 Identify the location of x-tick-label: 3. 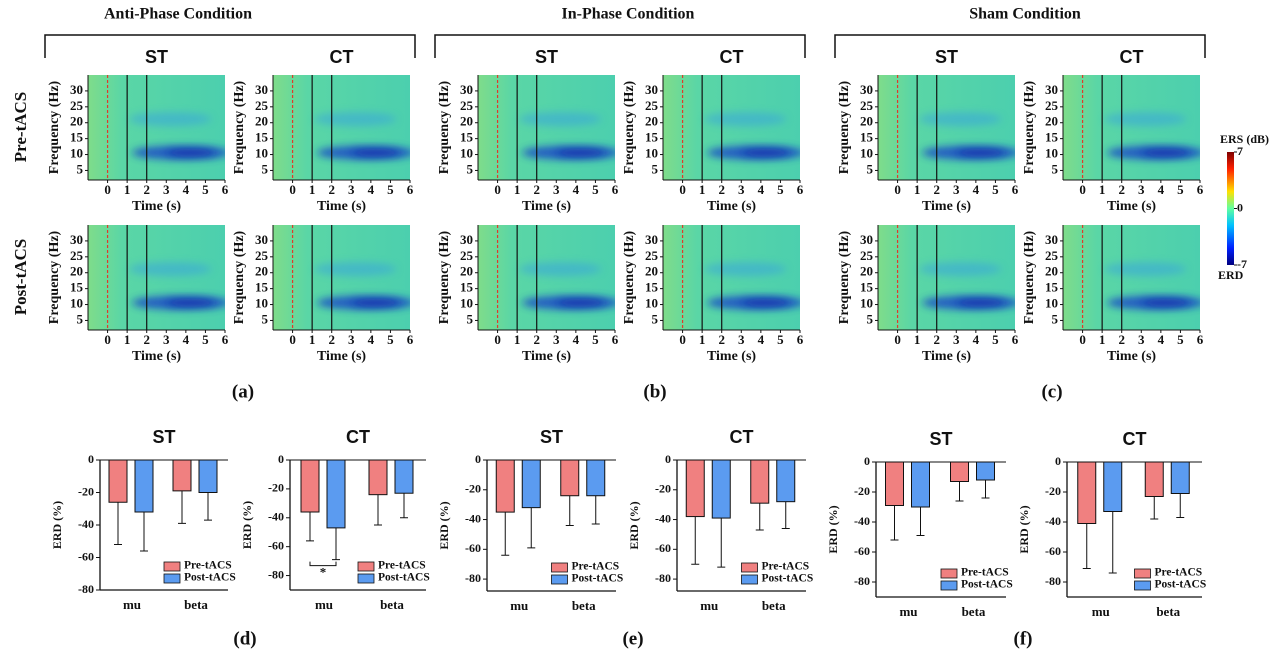
(956, 189).